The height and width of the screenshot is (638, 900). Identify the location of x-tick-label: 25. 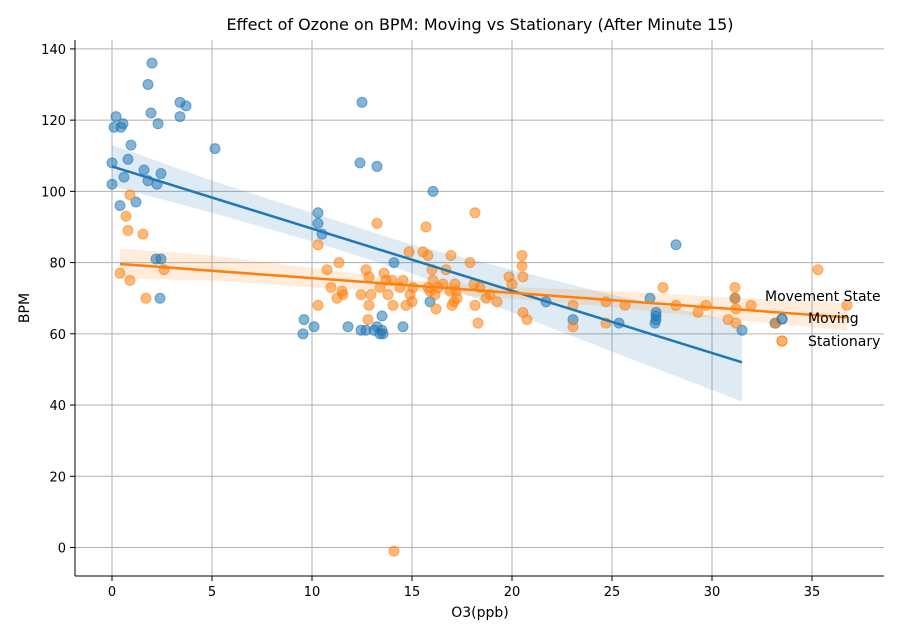
(612, 592).